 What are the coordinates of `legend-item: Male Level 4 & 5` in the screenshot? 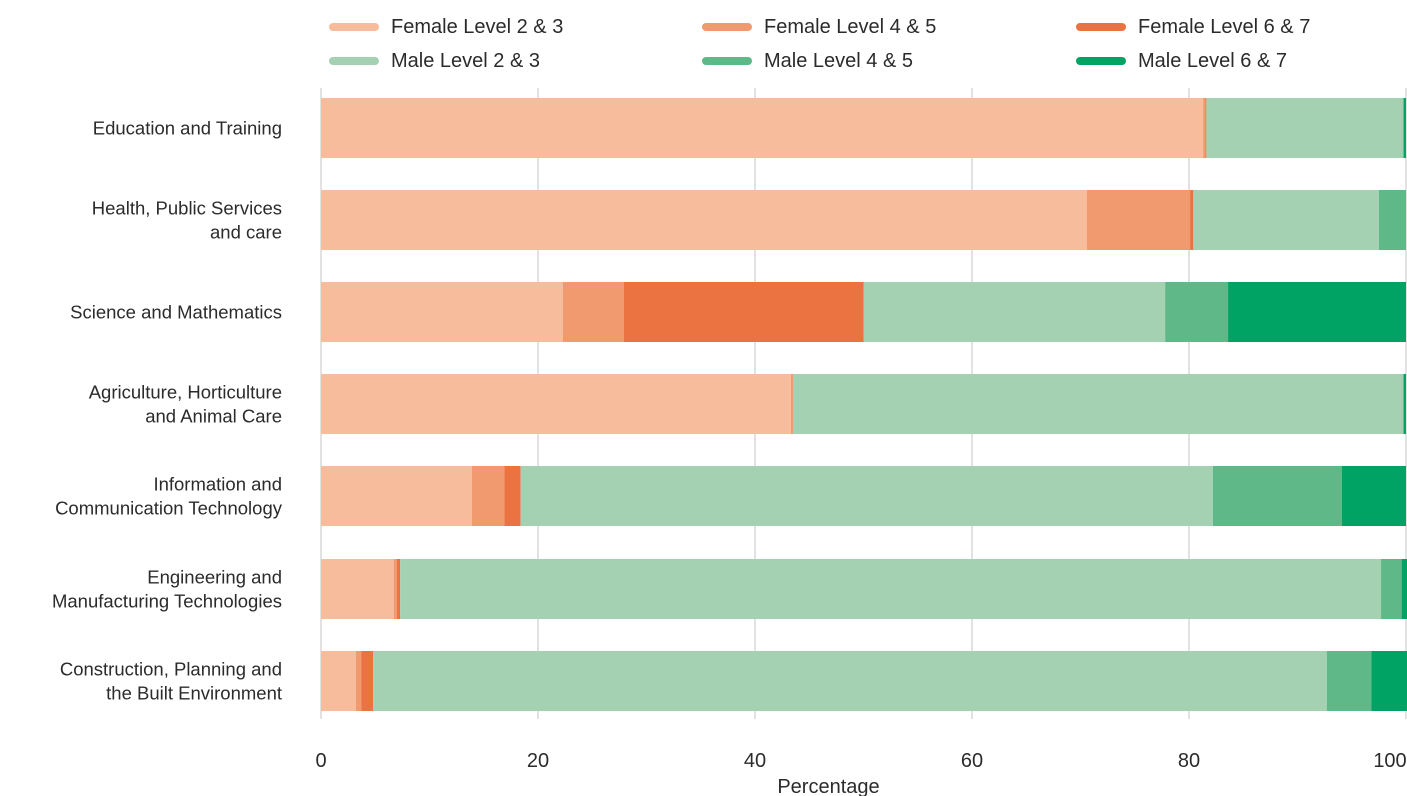 It's located at (807, 61).